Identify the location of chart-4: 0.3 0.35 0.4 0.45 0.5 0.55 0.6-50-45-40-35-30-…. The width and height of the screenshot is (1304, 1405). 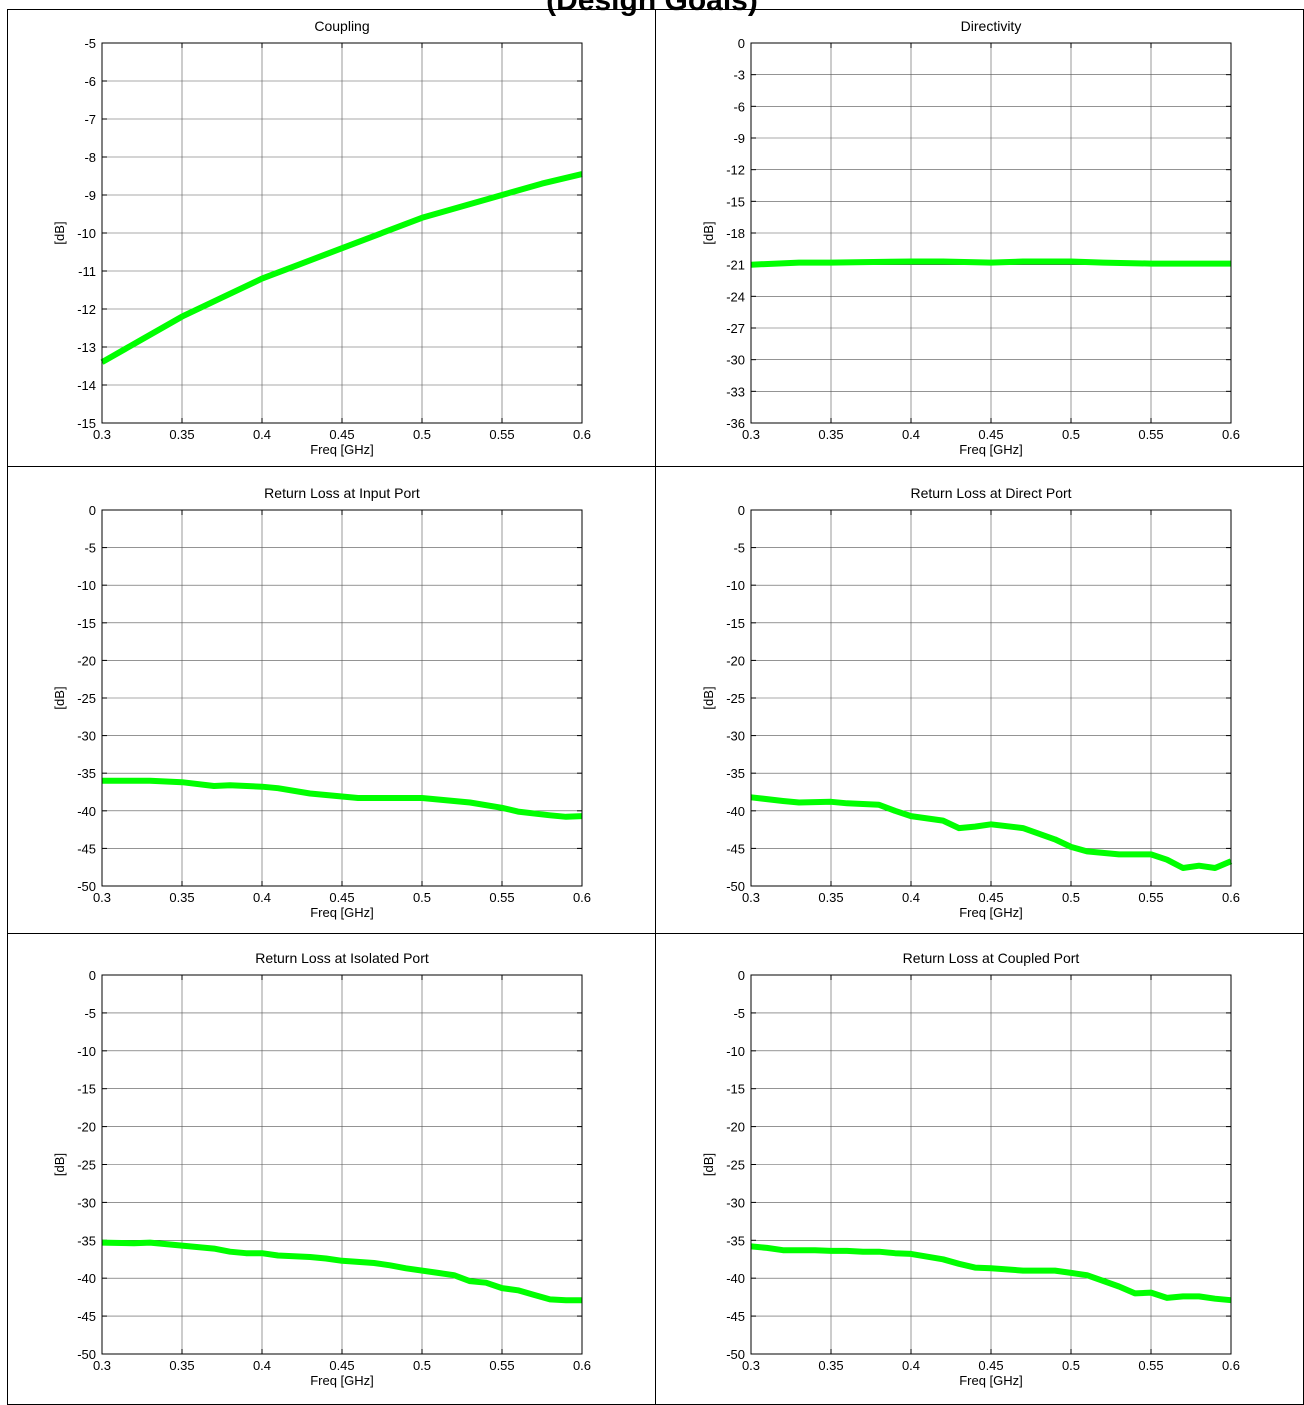
(970, 702).